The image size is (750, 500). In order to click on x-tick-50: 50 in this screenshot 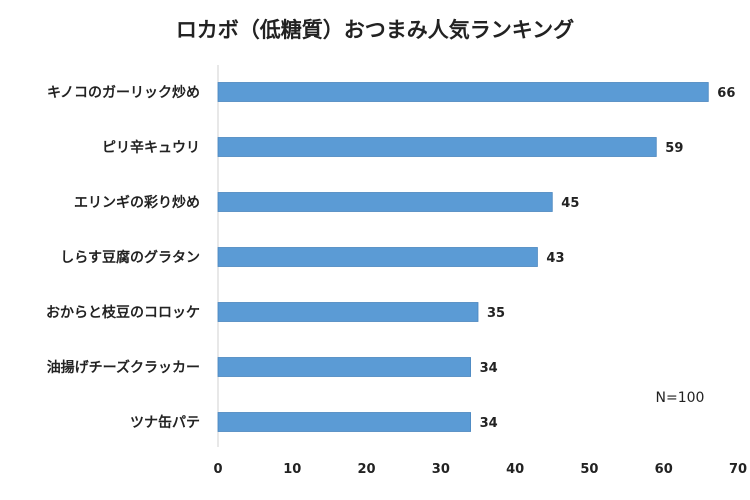, I will do `click(589, 469)`.